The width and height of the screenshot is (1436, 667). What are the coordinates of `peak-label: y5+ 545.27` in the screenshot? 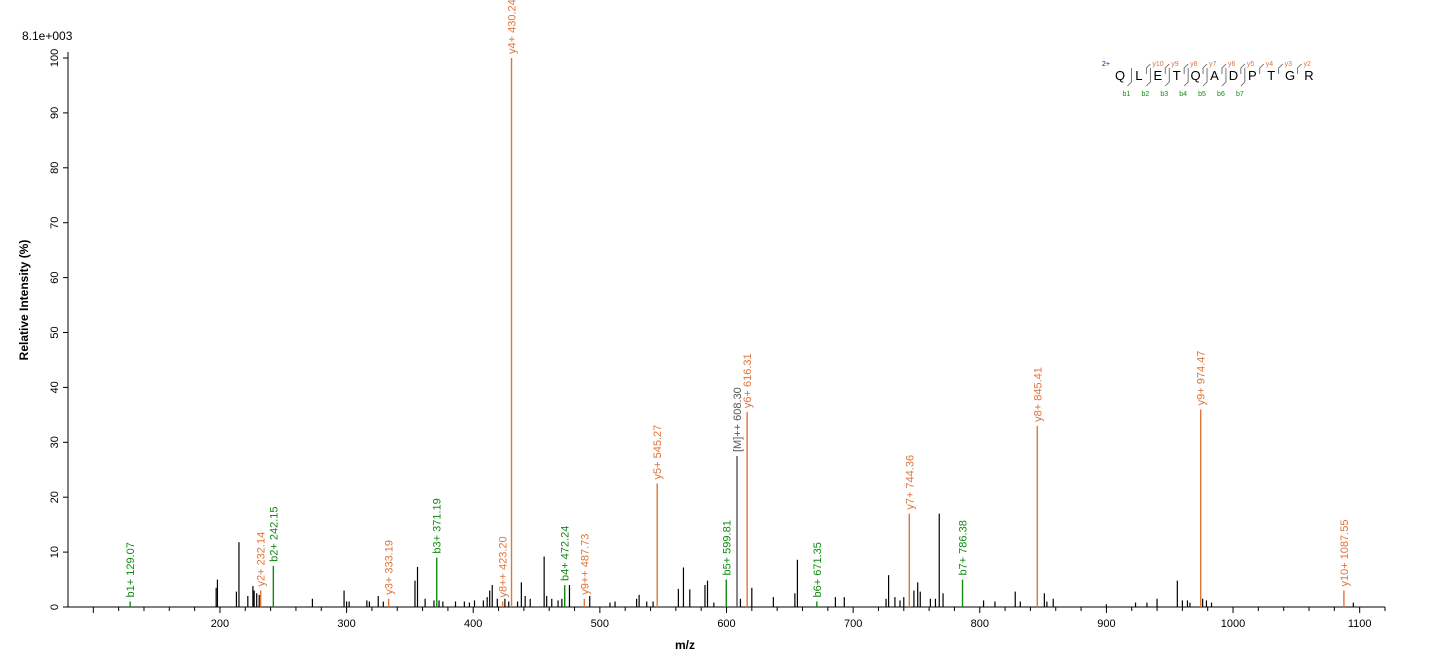 It's located at (658, 452).